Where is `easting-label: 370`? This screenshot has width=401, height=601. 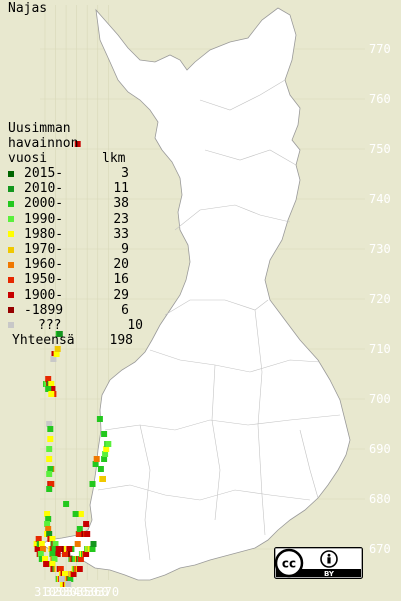
easting-label: 370 is located at coordinates (108, 592).